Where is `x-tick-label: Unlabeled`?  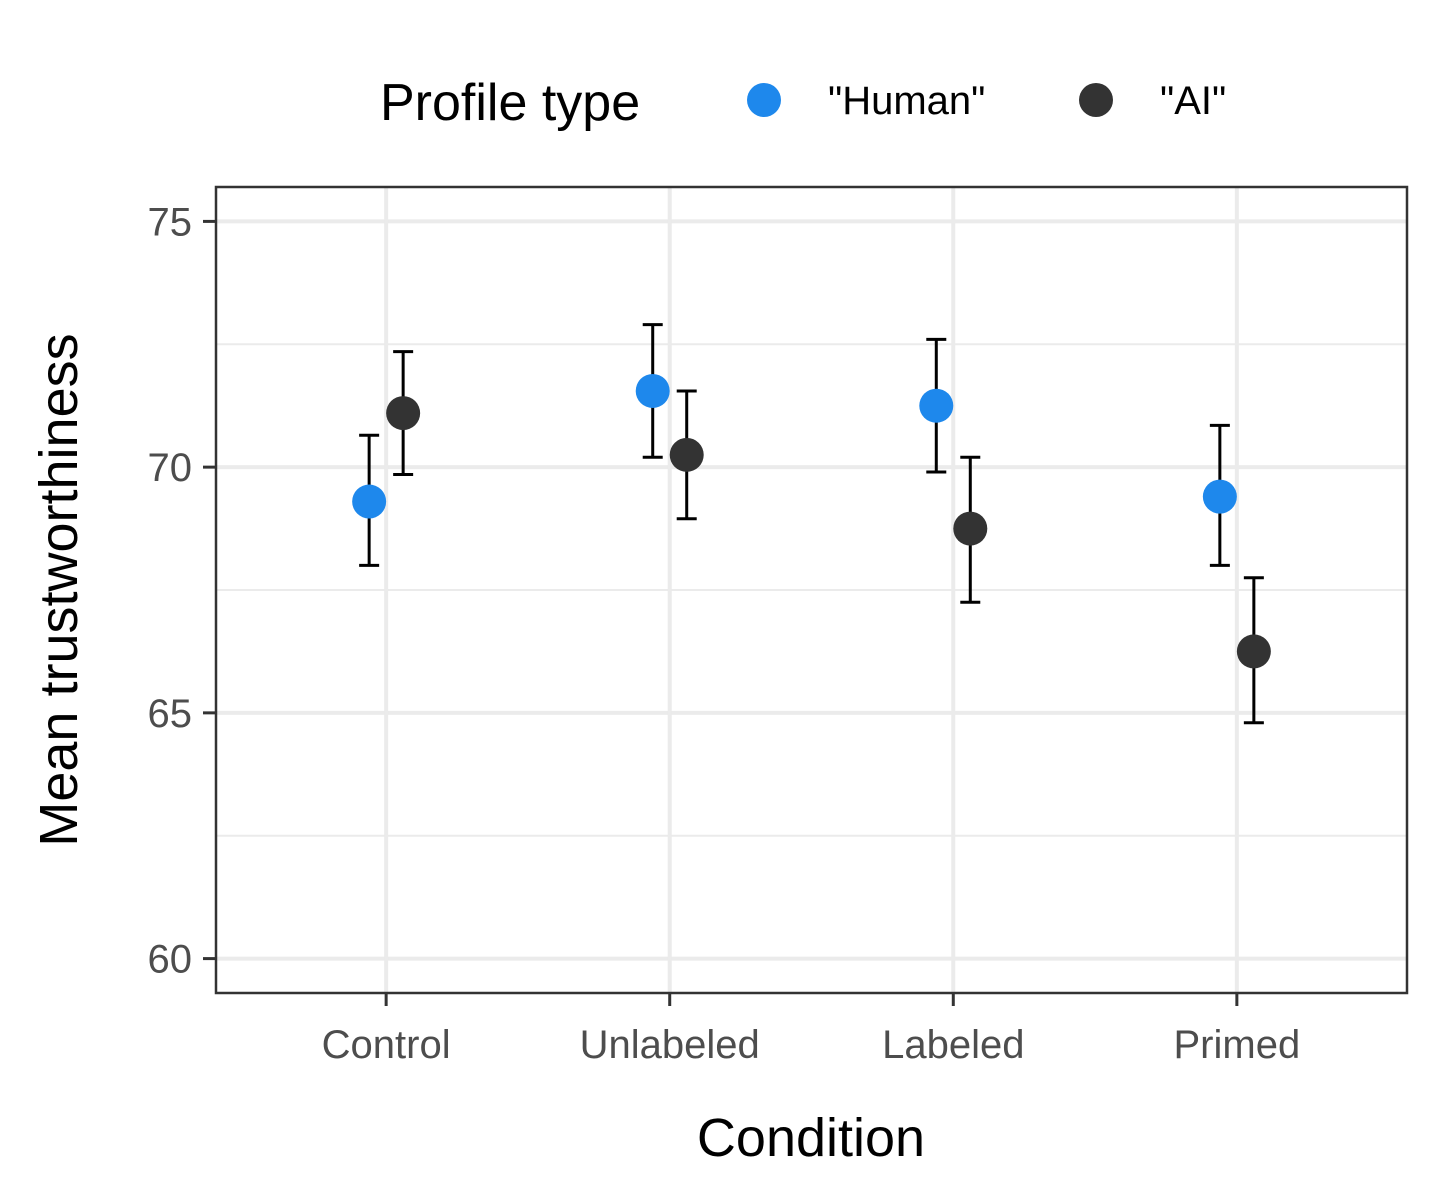
x-tick-label: Unlabeled is located at coordinates (670, 1045).